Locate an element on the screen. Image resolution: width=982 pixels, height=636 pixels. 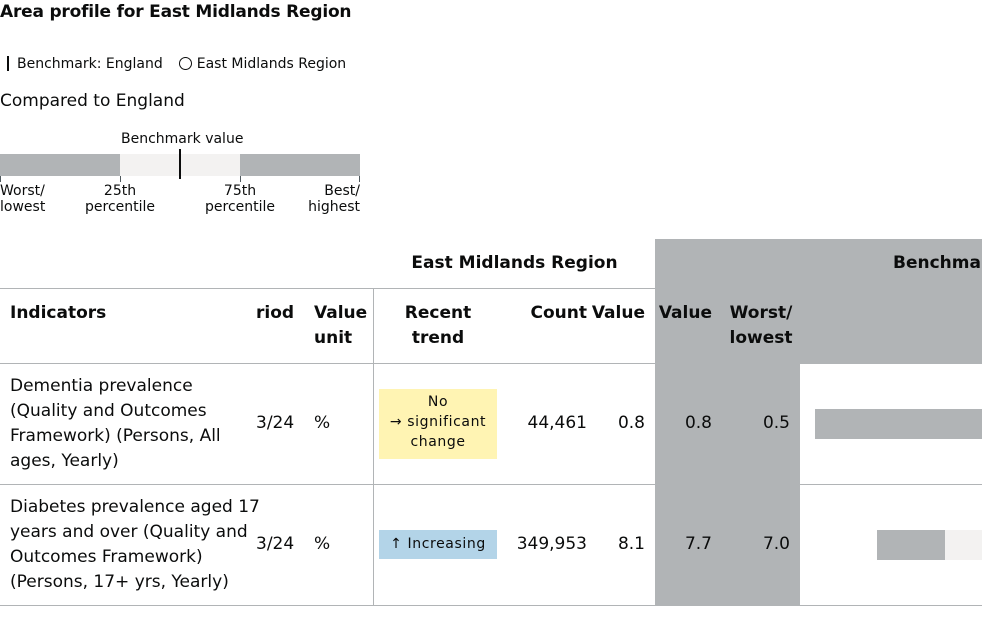
worst-lowest-cell: 7.0 is located at coordinates (776, 544).